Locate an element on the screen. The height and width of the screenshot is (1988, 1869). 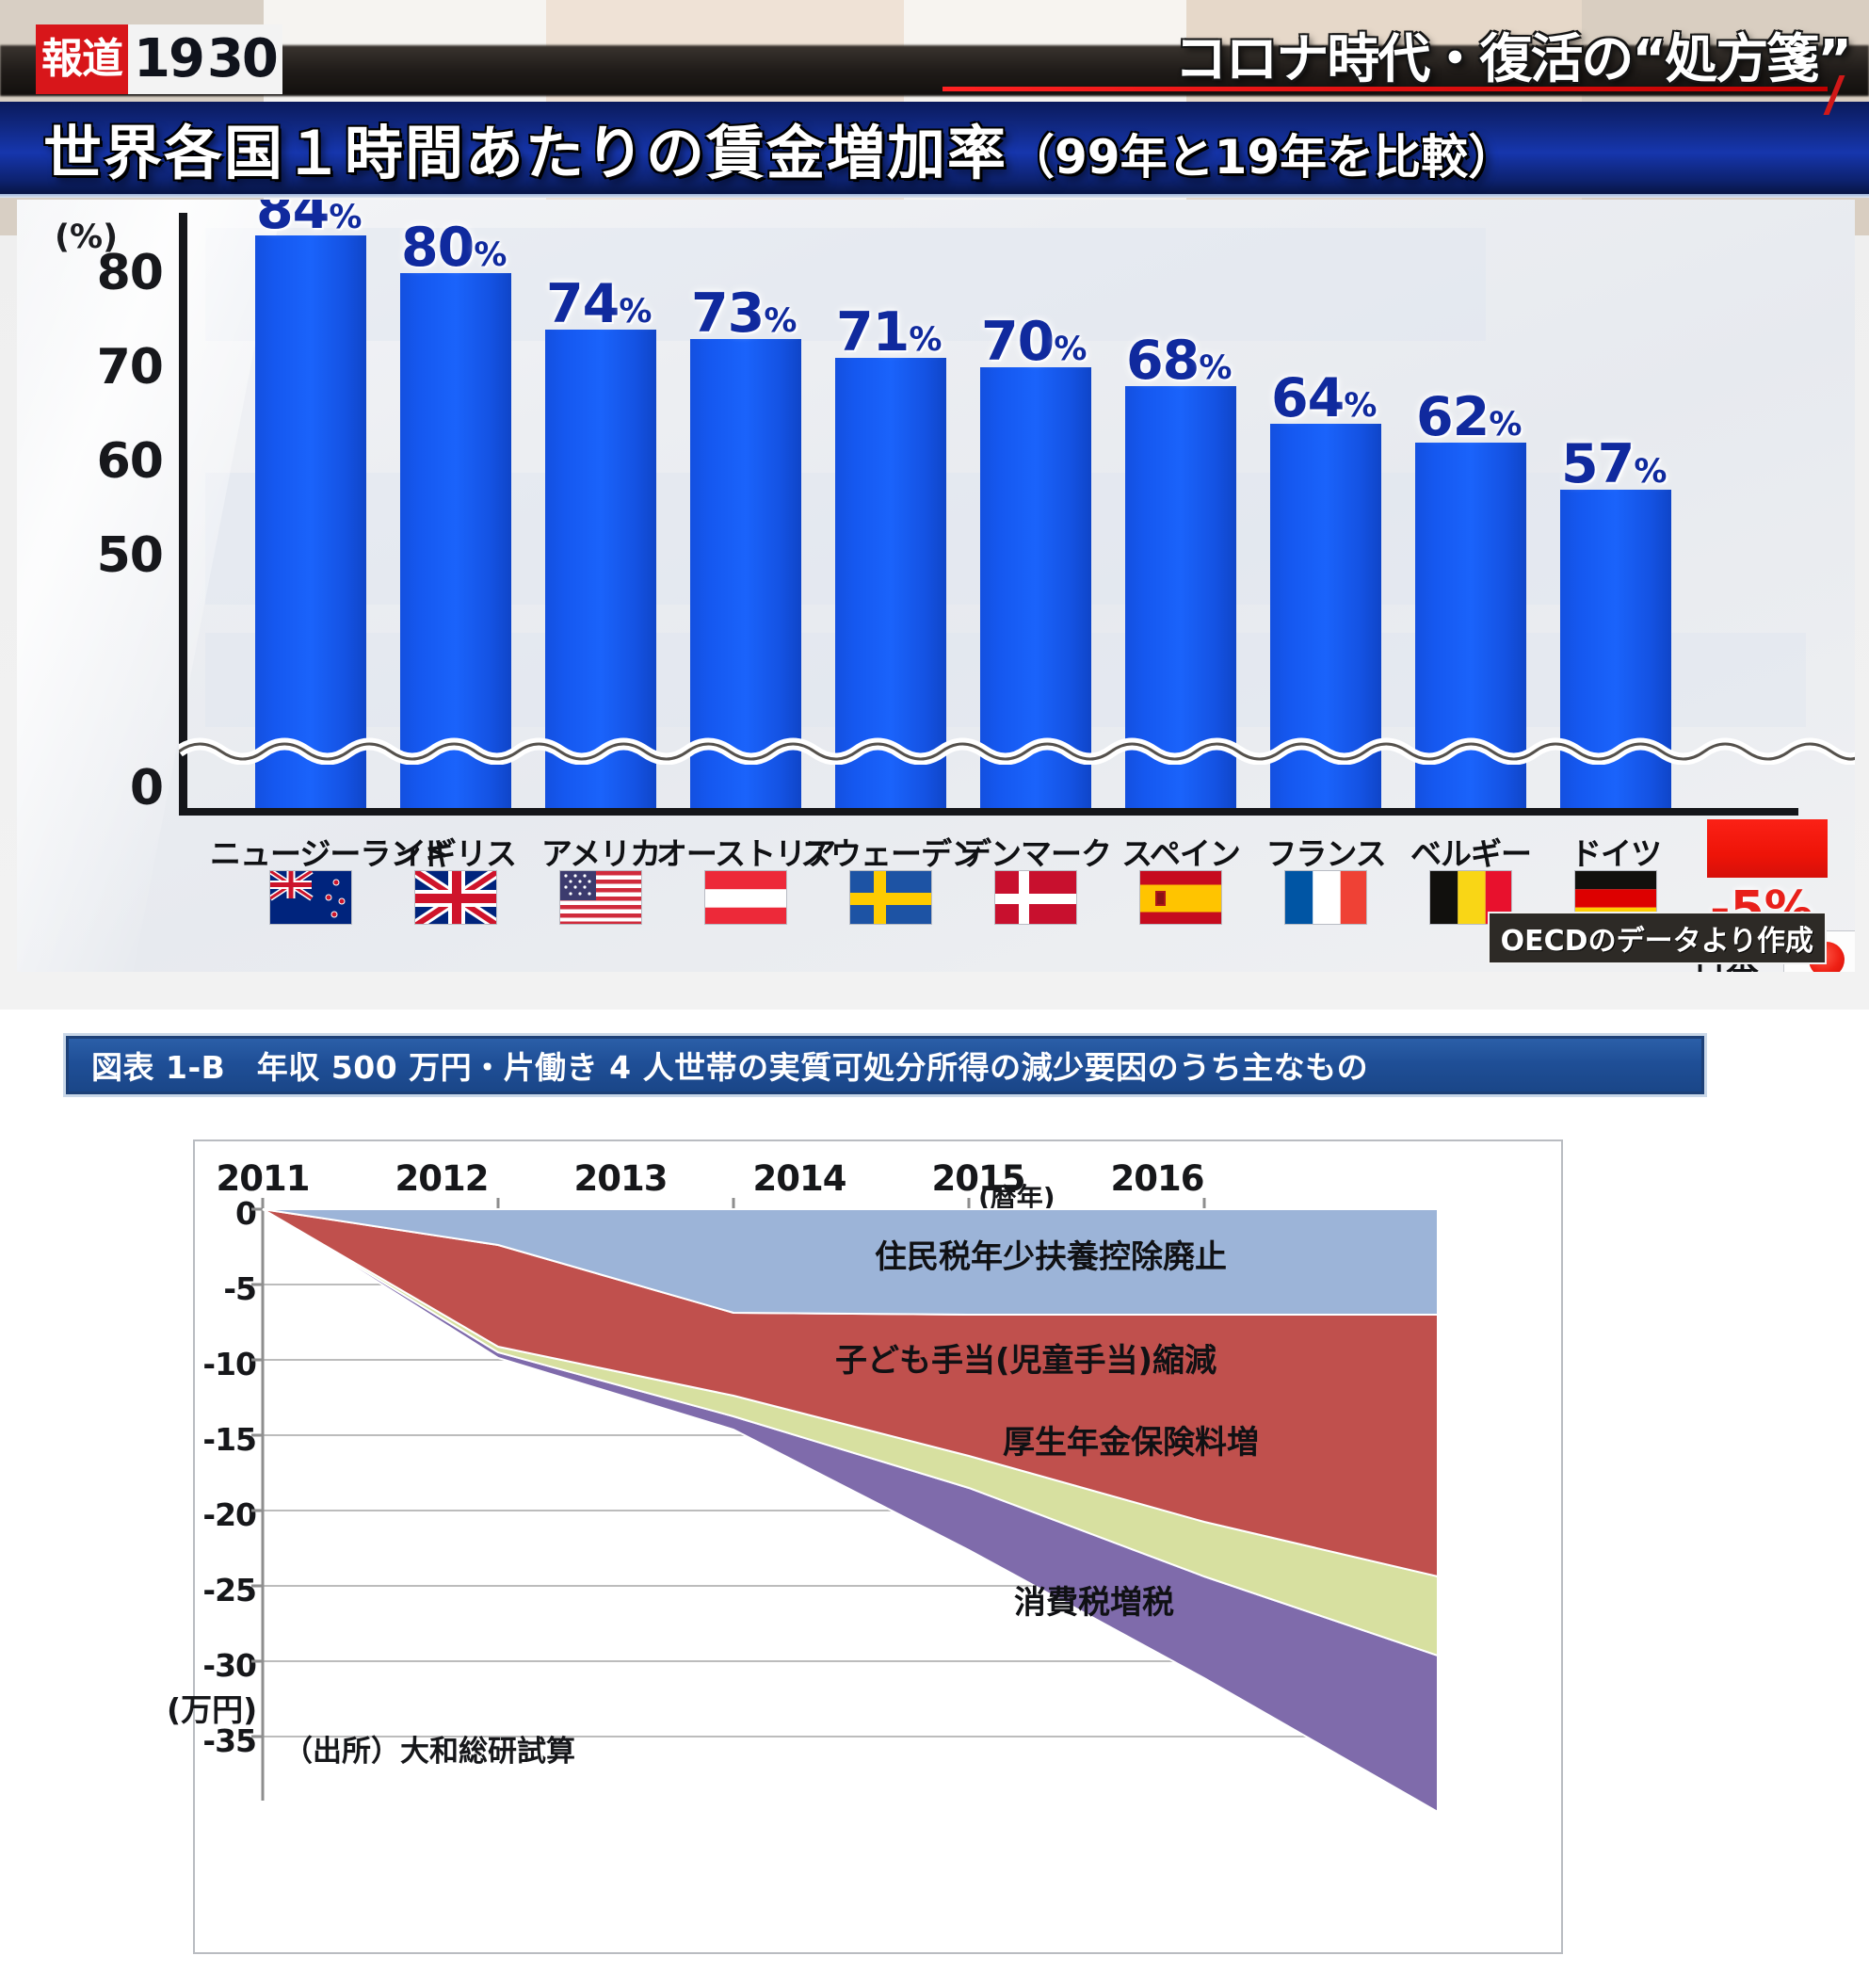
bar-value-sweden: 71% is located at coordinates (889, 332).